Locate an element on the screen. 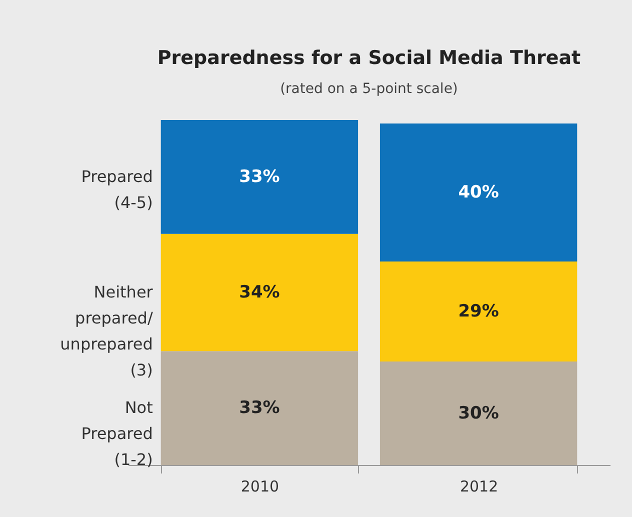  x-tick-label: 2010 is located at coordinates (260, 487).